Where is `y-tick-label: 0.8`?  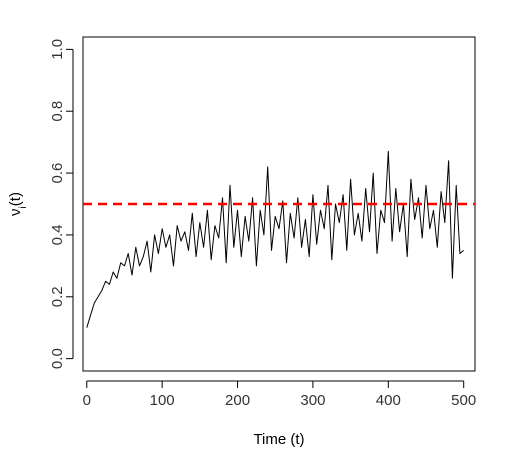
y-tick-label: 0.8 is located at coordinates (57, 111).